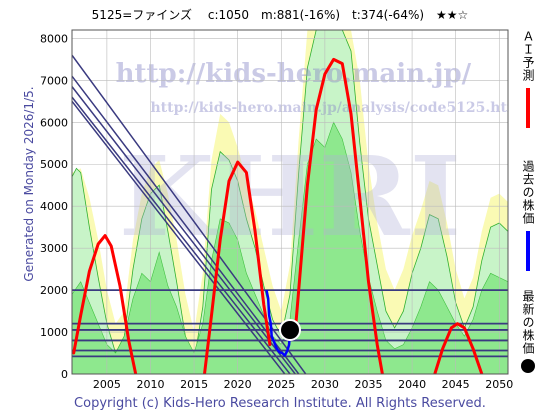 The height and width of the screenshot is (420, 560). I want to click on legend-past: 過去の株価, so click(528, 215).